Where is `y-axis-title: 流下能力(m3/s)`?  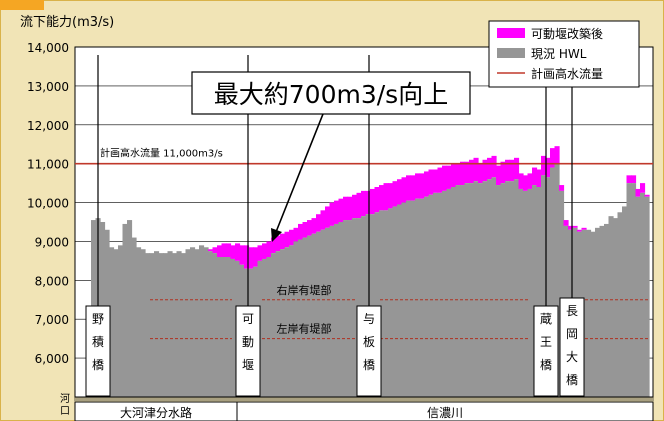 y-axis-title: 流下能力(m3/s) is located at coordinates (67, 22).